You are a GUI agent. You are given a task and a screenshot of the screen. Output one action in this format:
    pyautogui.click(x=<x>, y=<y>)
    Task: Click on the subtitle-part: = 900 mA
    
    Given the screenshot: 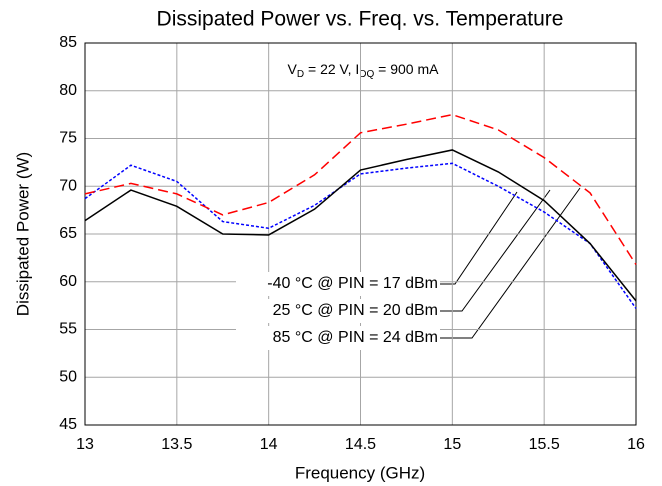 What is the action you would take?
    pyautogui.click(x=406, y=69)
    